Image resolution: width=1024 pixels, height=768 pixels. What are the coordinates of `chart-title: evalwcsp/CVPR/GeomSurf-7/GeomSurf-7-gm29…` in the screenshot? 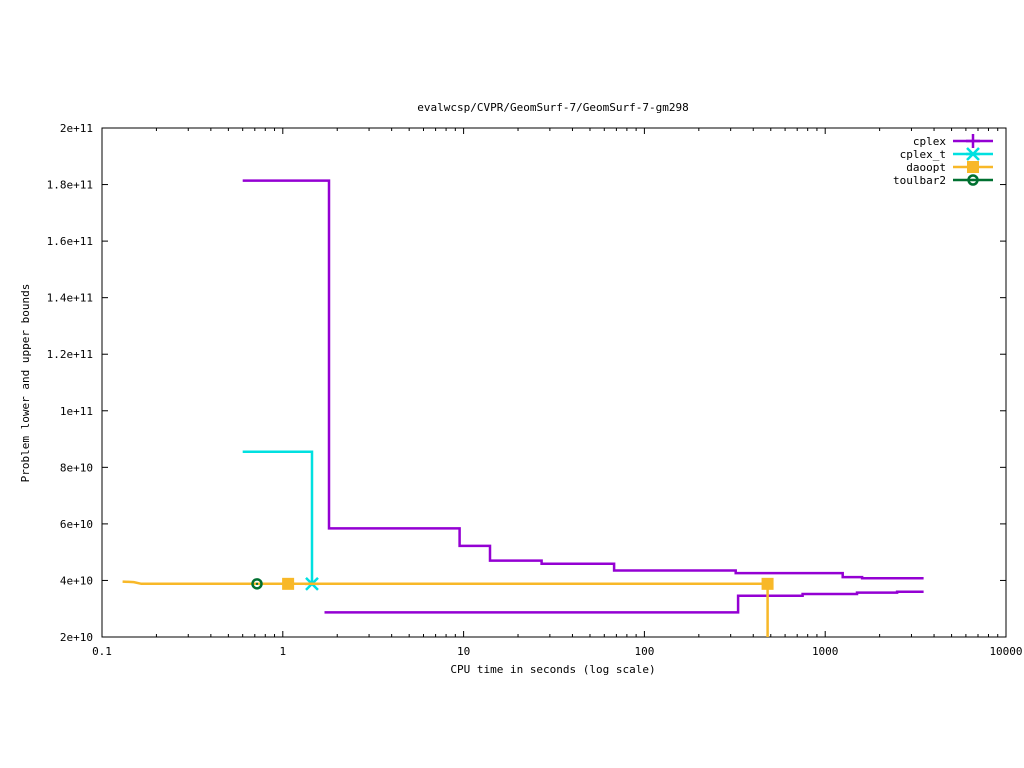 It's located at (553, 107).